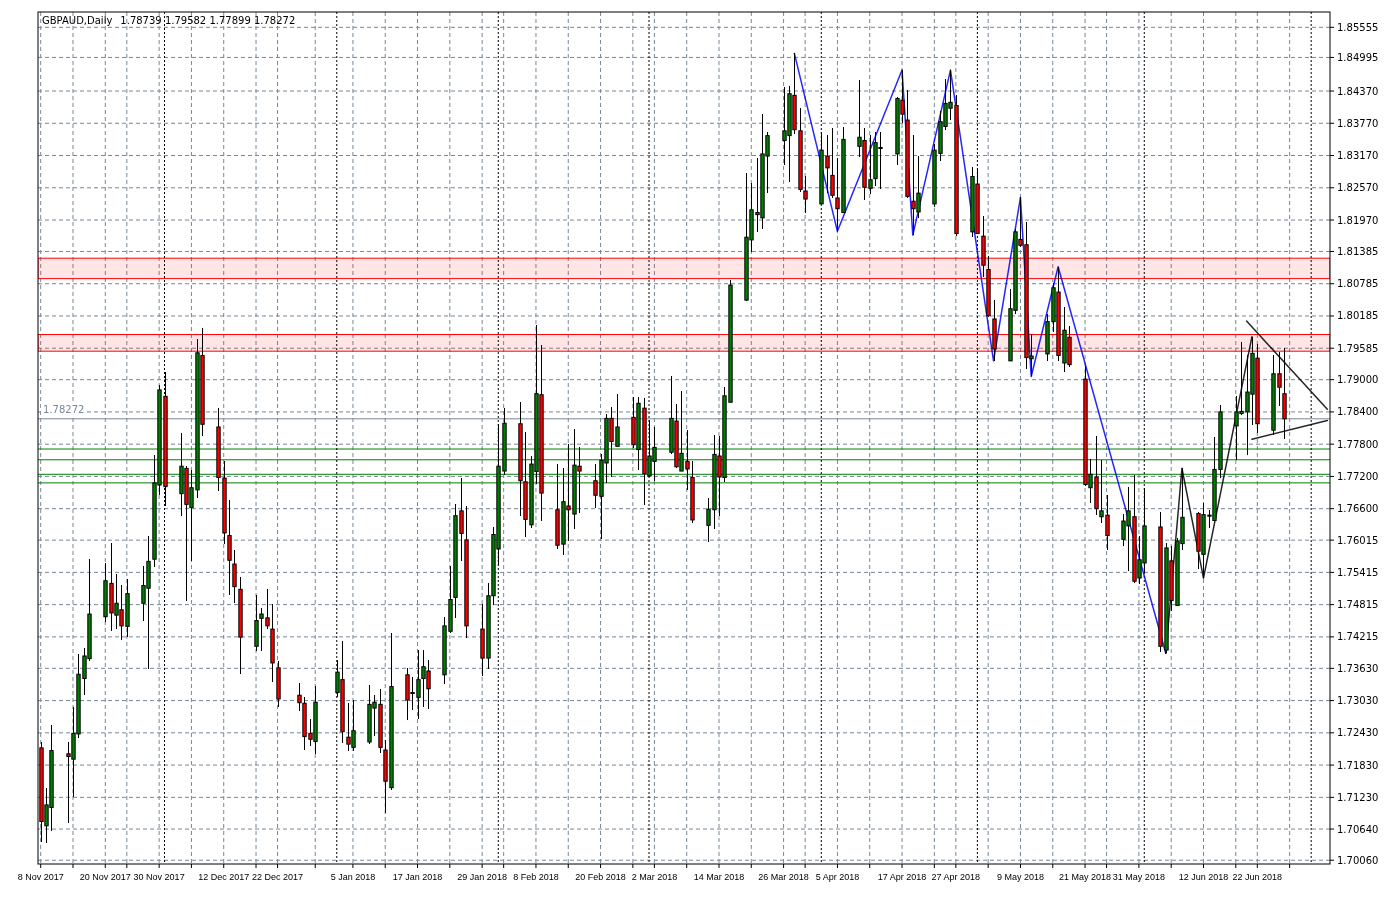 The height and width of the screenshot is (900, 1400). What do you see at coordinates (1358, 444) in the screenshot?
I see `y-tick-label: 1.77800` at bounding box center [1358, 444].